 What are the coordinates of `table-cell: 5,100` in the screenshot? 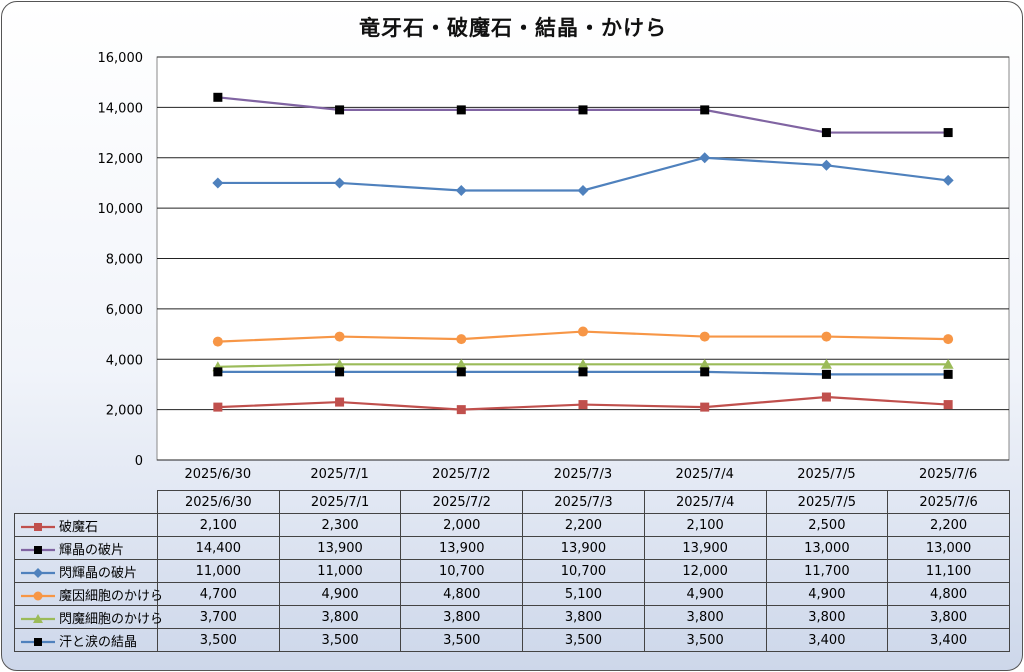 It's located at (583, 594).